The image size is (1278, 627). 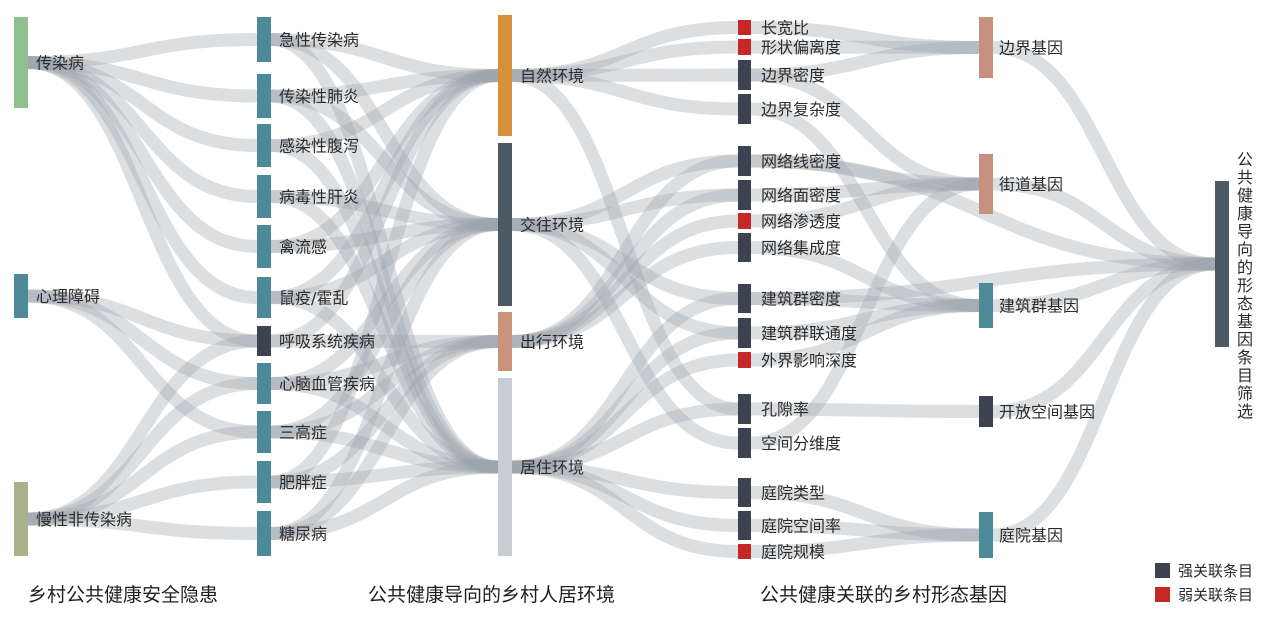 What do you see at coordinates (1047, 412) in the screenshot?
I see `l5-node-label: 开放空间基因` at bounding box center [1047, 412].